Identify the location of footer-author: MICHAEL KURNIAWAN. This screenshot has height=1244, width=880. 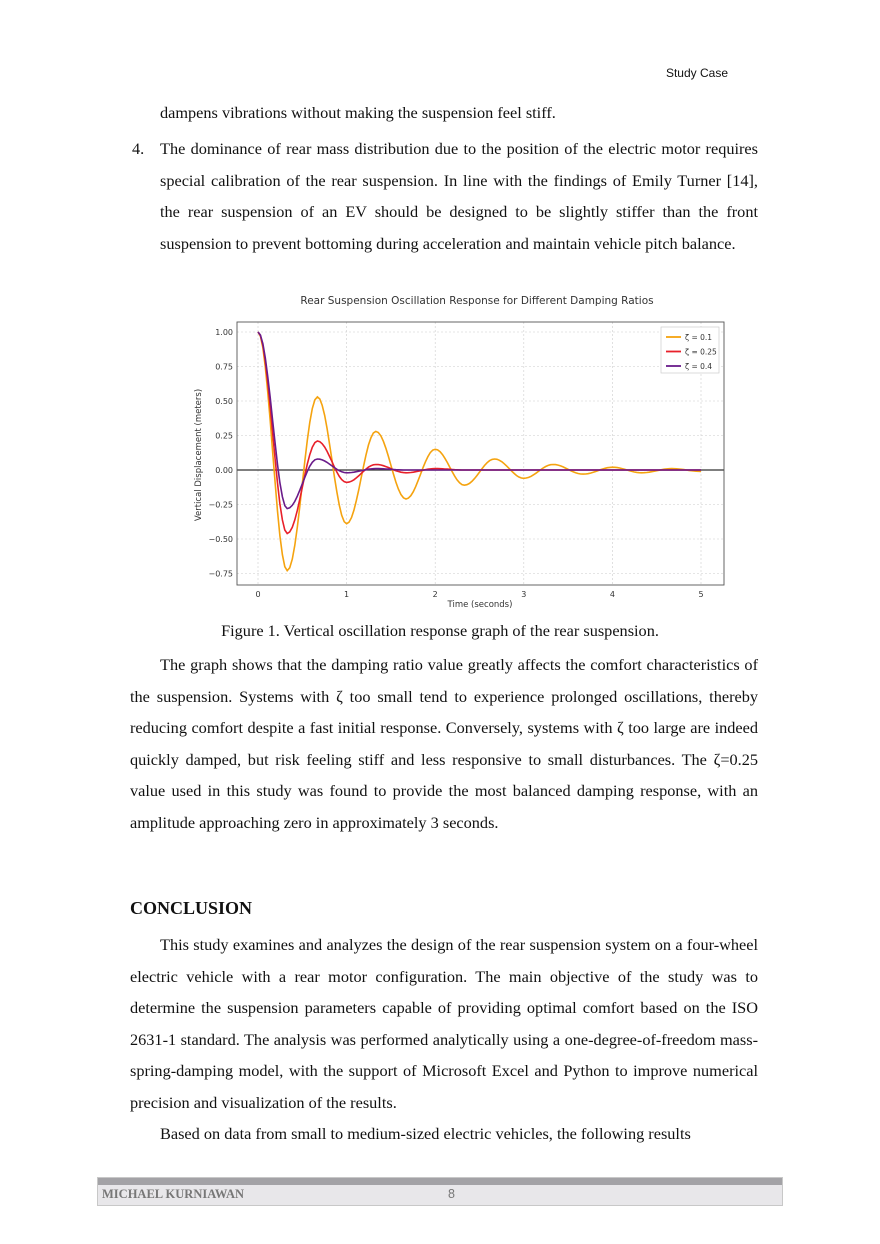
(173, 1194).